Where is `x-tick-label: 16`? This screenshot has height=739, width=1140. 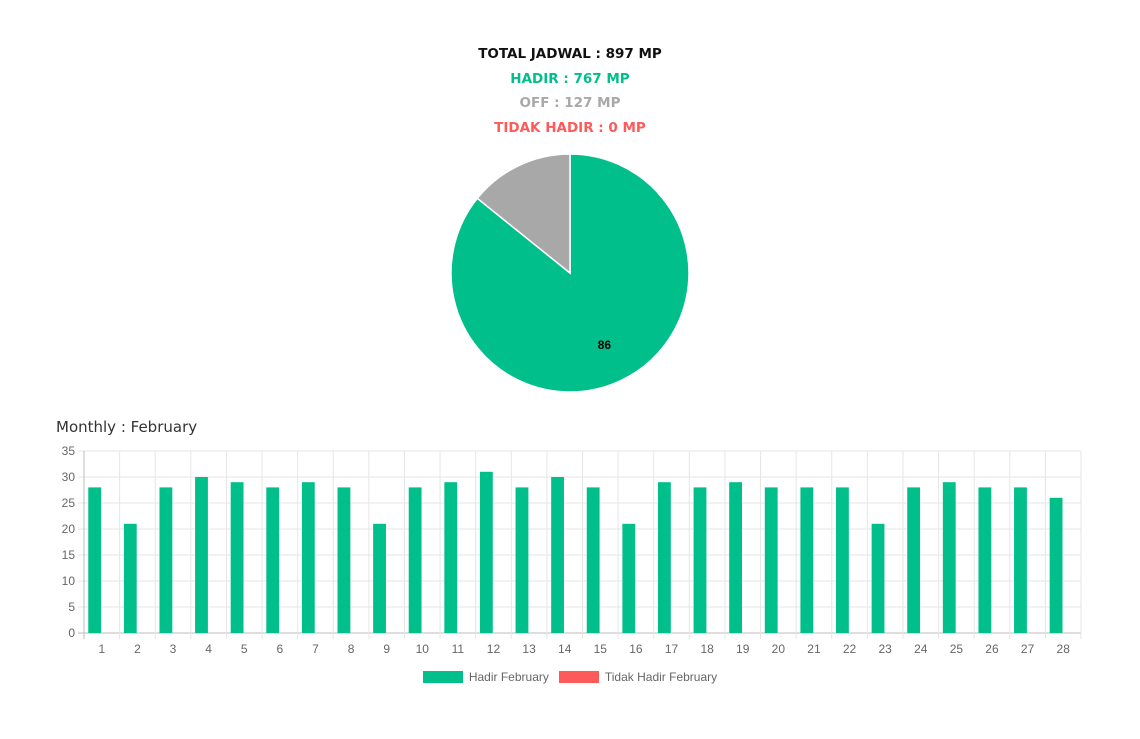 x-tick-label: 16 is located at coordinates (636, 649).